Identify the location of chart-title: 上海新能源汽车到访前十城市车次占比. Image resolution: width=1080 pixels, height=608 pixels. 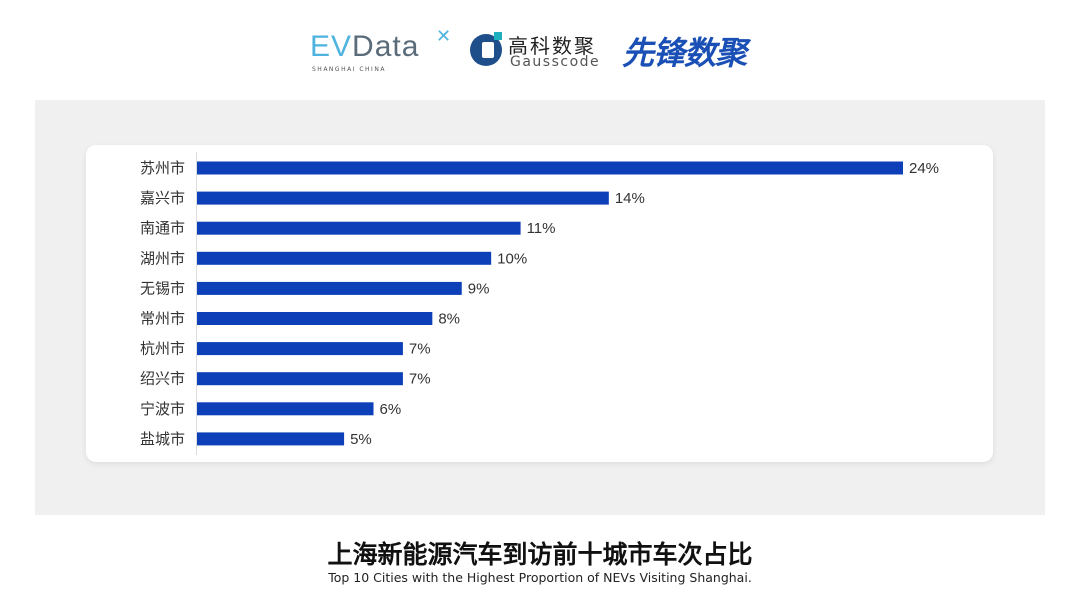
(540, 554).